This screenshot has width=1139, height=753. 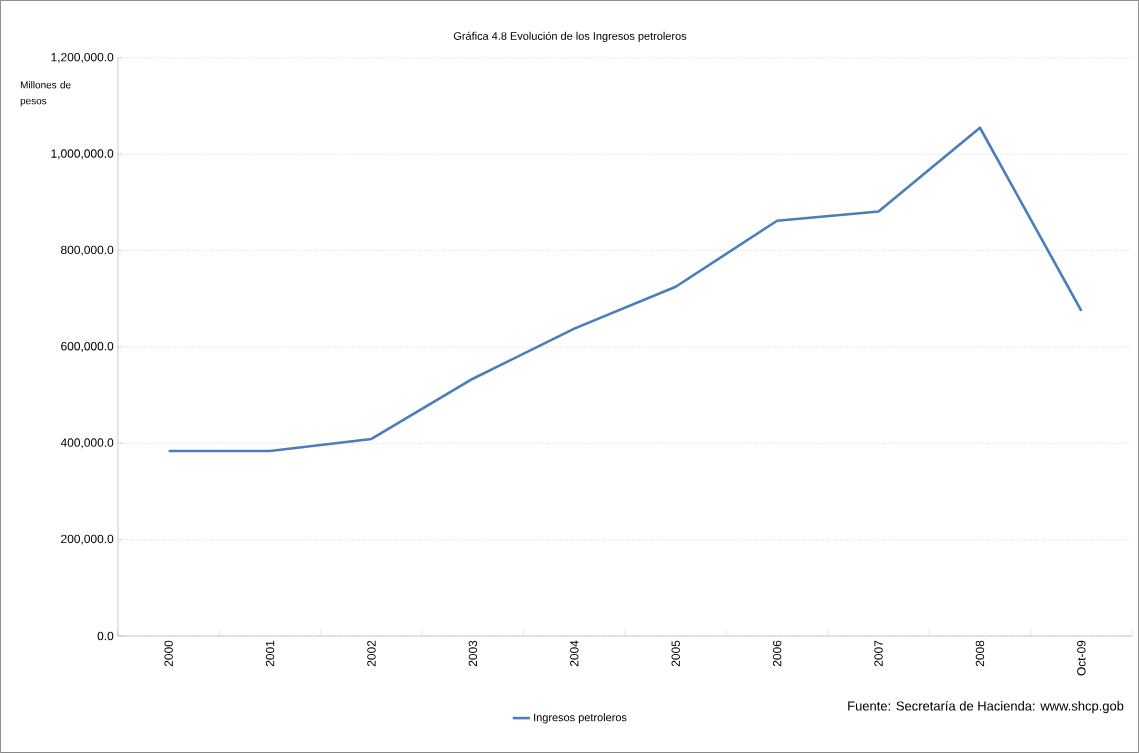 I want to click on y-tick-label: 400,000.0, so click(x=87, y=443).